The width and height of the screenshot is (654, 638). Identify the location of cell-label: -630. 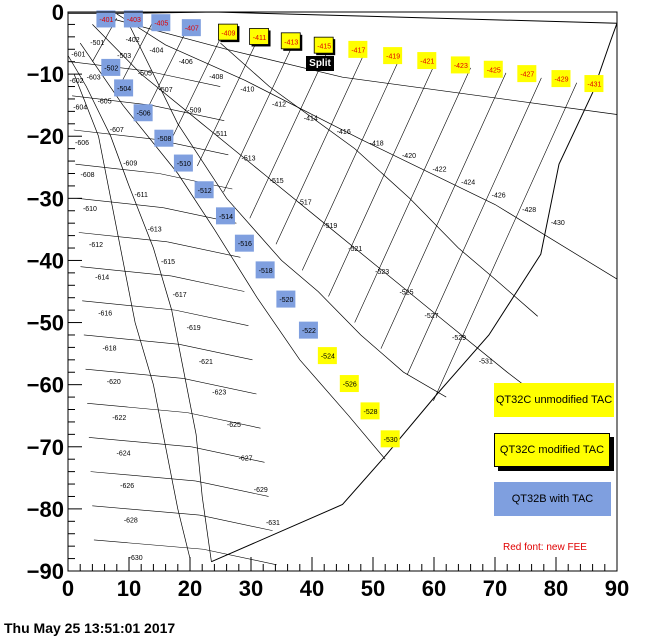
(136, 558).